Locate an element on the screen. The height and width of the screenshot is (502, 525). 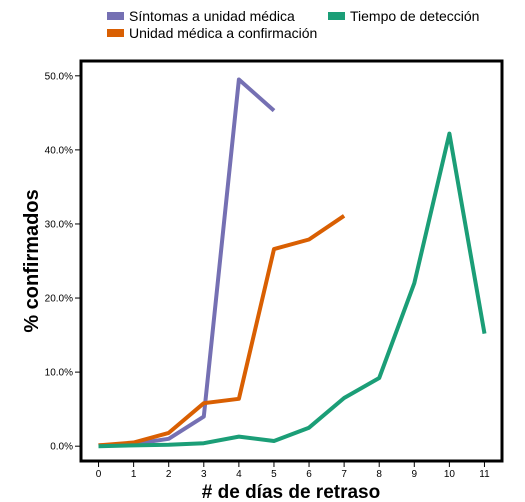
legend-label: Unidad médica a confirmación is located at coordinates (223, 33).